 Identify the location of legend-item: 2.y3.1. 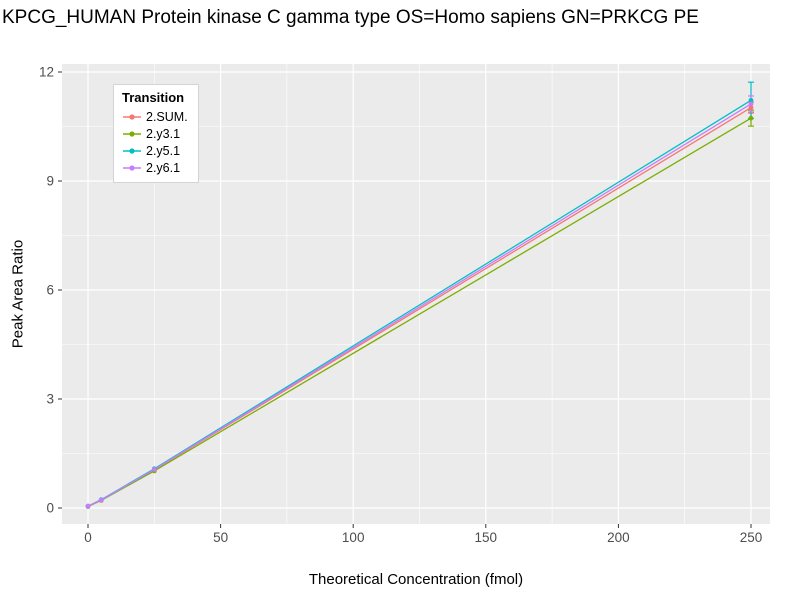
(155, 133).